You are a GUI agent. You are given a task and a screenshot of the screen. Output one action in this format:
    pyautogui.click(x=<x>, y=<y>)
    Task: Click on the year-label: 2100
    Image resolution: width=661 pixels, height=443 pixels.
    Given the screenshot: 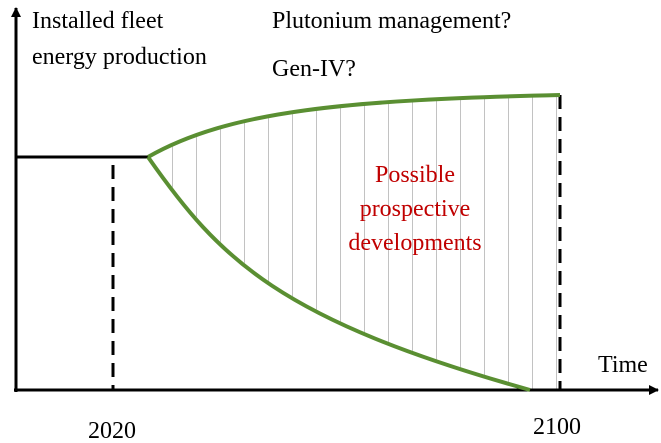 What is the action you would take?
    pyautogui.click(x=557, y=427)
    